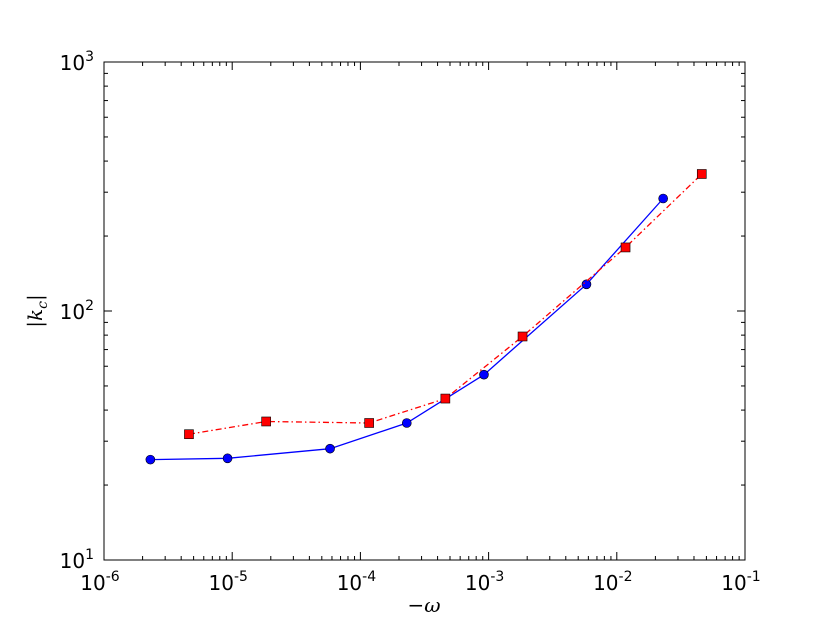 The width and height of the screenshot is (830, 623). Describe the element at coordinates (77, 560) in the screenshot. I see `y-tick-label: 10¹` at that location.